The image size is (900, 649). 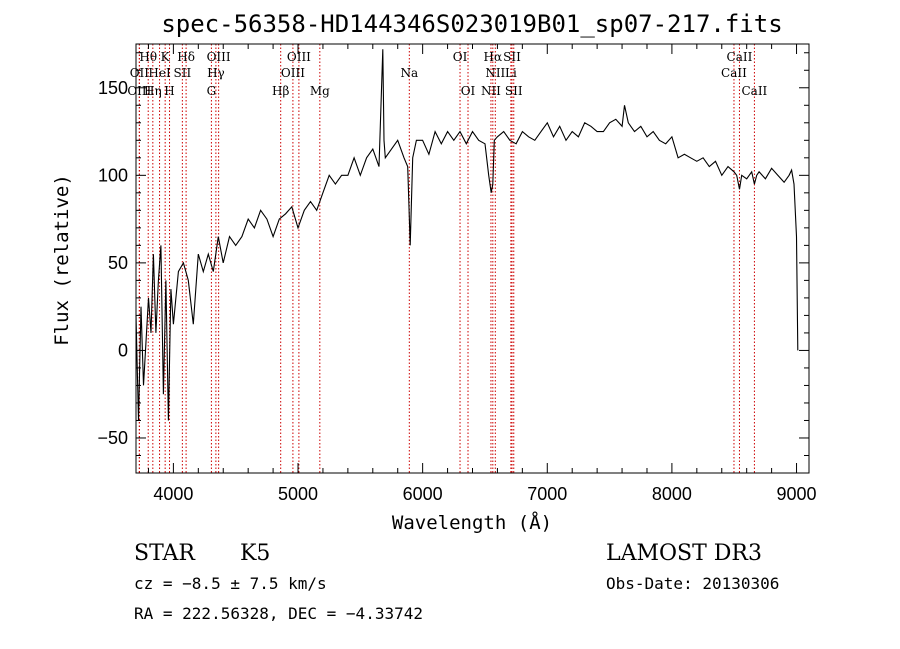 What do you see at coordinates (62, 260) in the screenshot?
I see `y-axis-label: Flux (relative)` at bounding box center [62, 260].